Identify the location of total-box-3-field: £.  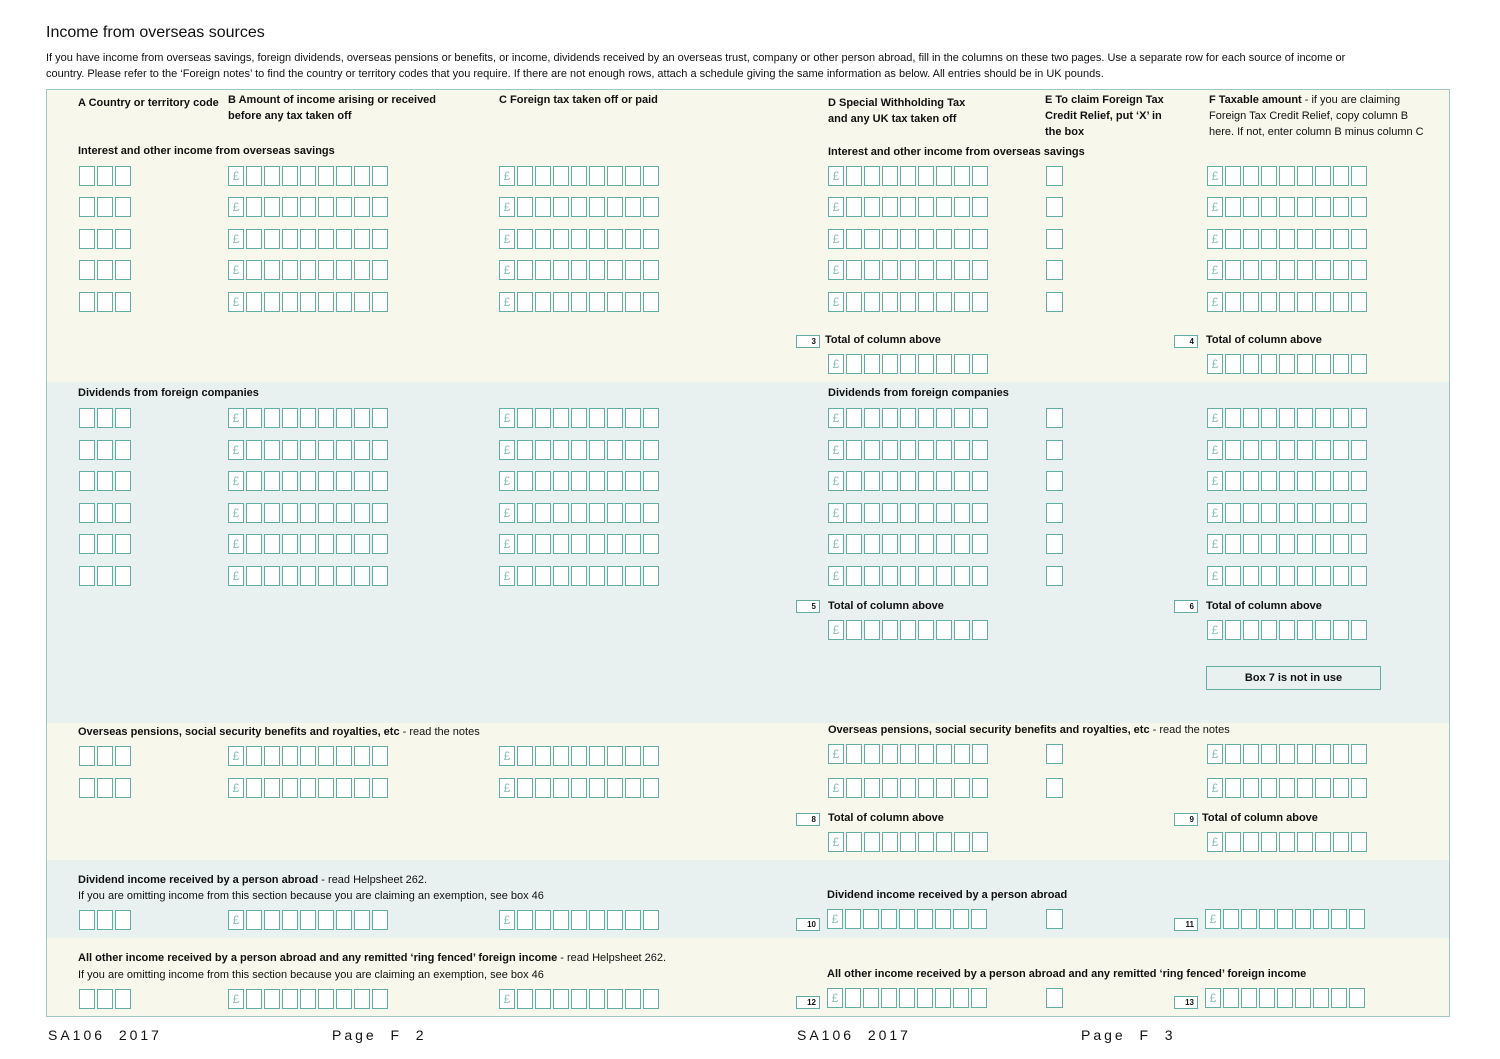
(908, 364).